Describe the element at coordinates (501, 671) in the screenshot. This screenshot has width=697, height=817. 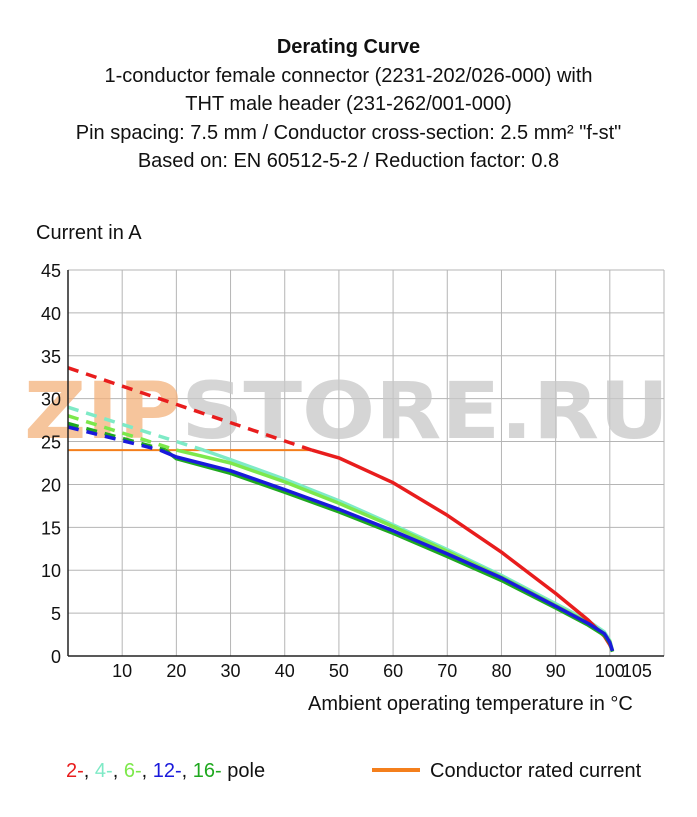
I see `x-tick-label: 80` at that location.